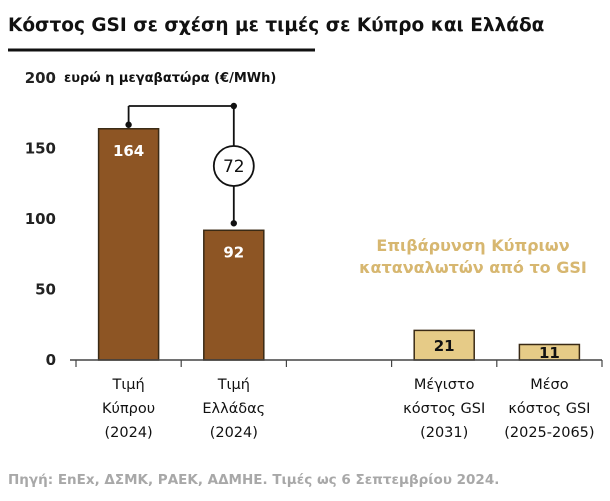 This screenshot has width=610, height=501. I want to click on x-label-1-line-1: Ελλάδας, so click(233, 409).